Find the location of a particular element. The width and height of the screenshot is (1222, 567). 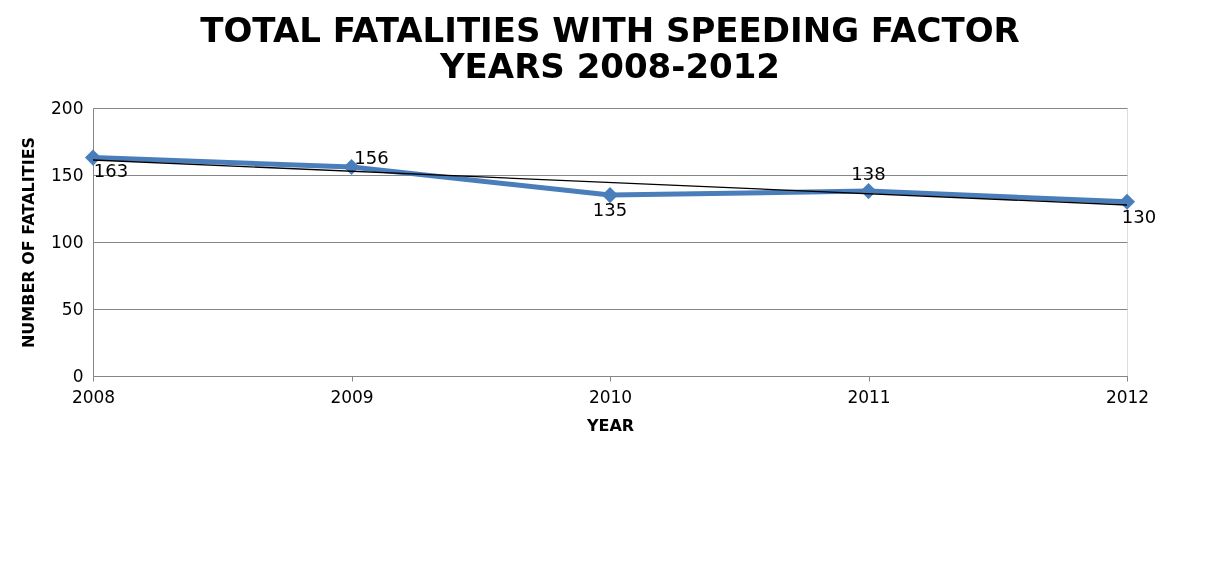

y-tick-label: 200 is located at coordinates (67, 107).